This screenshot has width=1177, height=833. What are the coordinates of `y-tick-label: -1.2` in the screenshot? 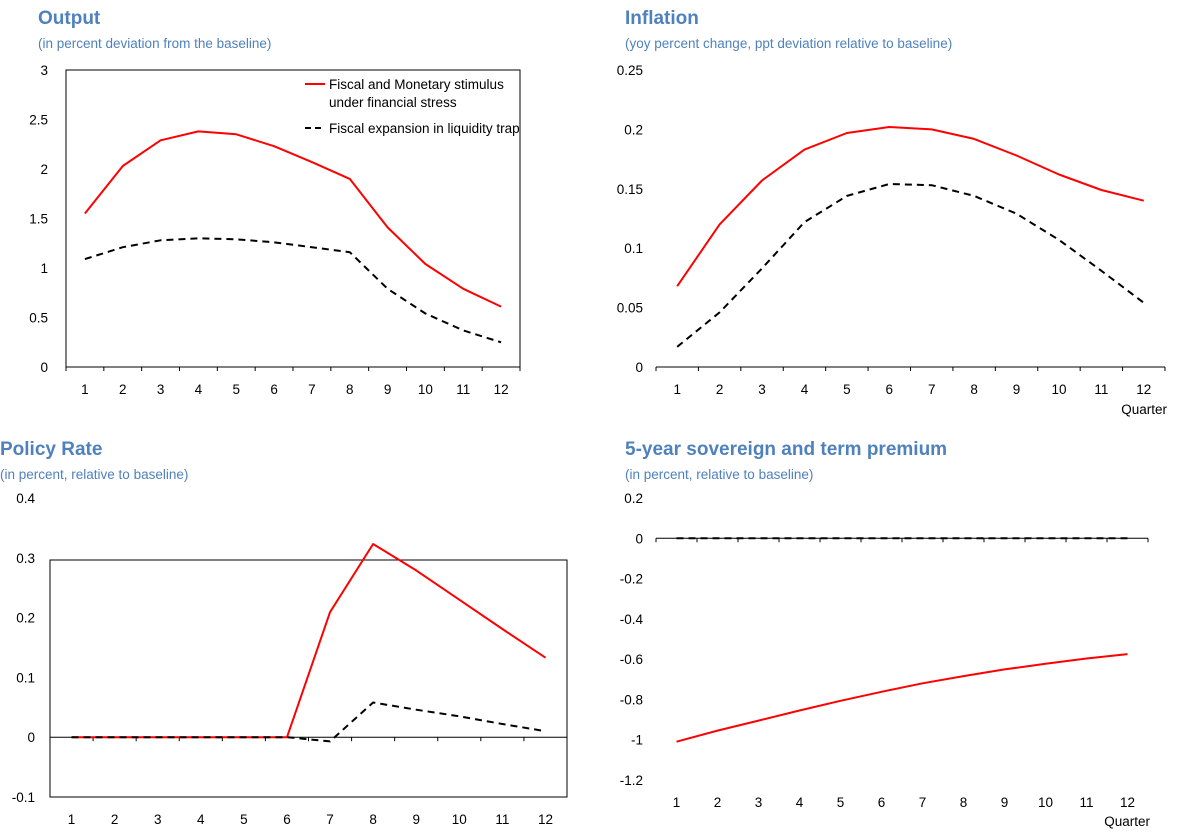 It's located at (631, 780).